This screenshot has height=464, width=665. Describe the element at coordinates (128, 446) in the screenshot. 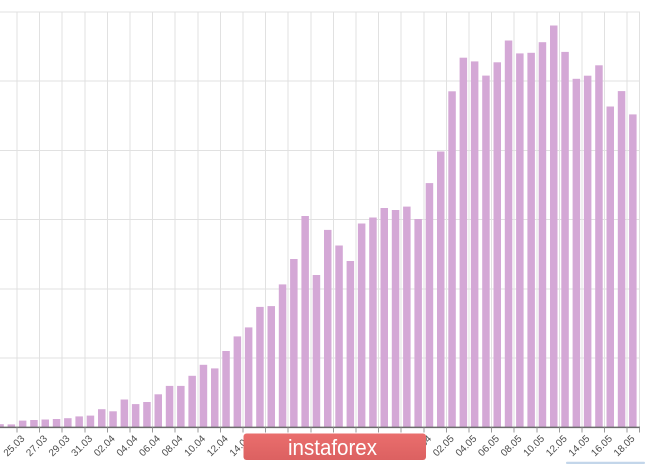

I see `svg-text: 04.04` at that location.